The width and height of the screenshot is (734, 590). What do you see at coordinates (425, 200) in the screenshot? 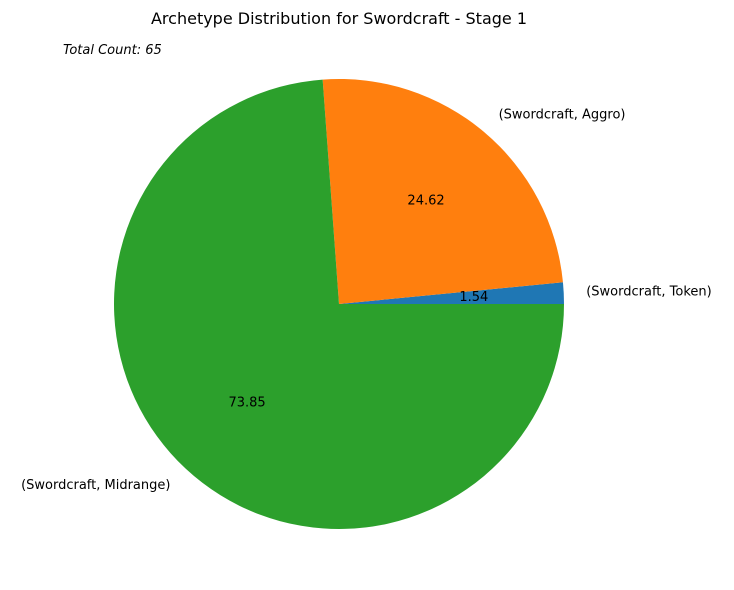
I see `slice-value-swordcraft-aggro: 24.62` at bounding box center [425, 200].